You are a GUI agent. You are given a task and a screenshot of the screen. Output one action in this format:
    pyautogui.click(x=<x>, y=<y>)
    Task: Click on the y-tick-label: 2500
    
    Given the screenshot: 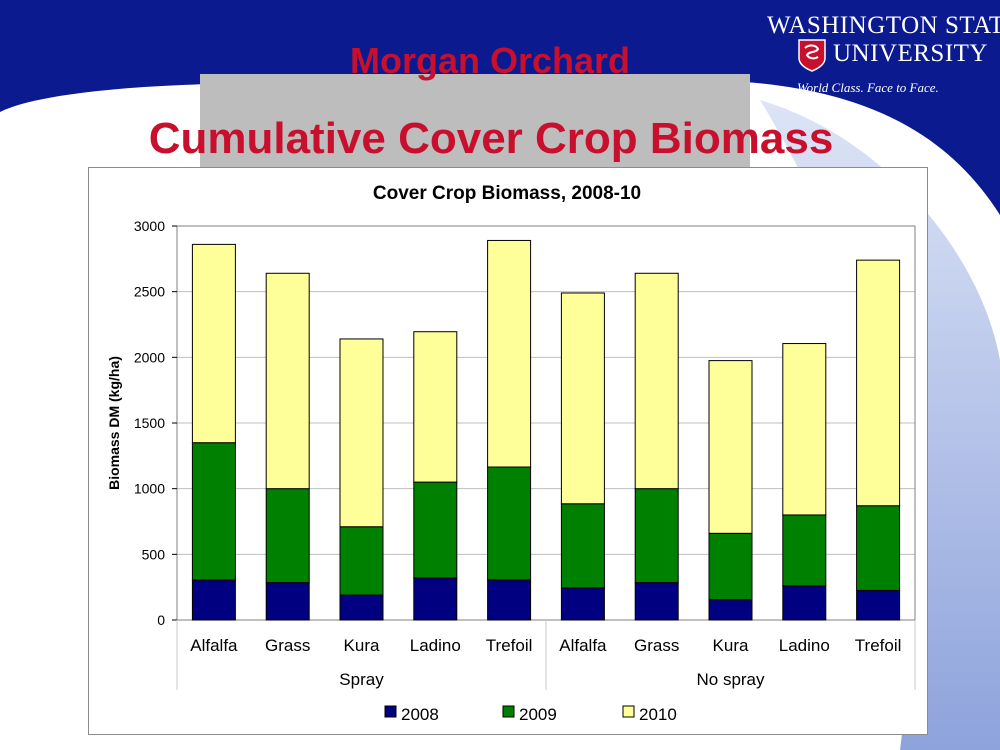 What is the action you would take?
    pyautogui.click(x=149, y=292)
    